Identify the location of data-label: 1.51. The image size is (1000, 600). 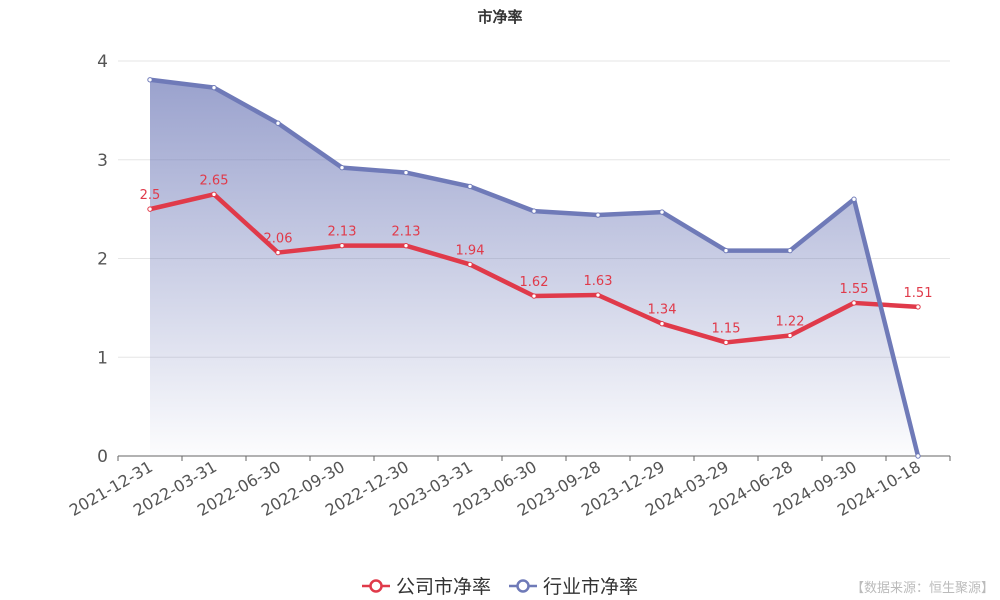
(918, 293).